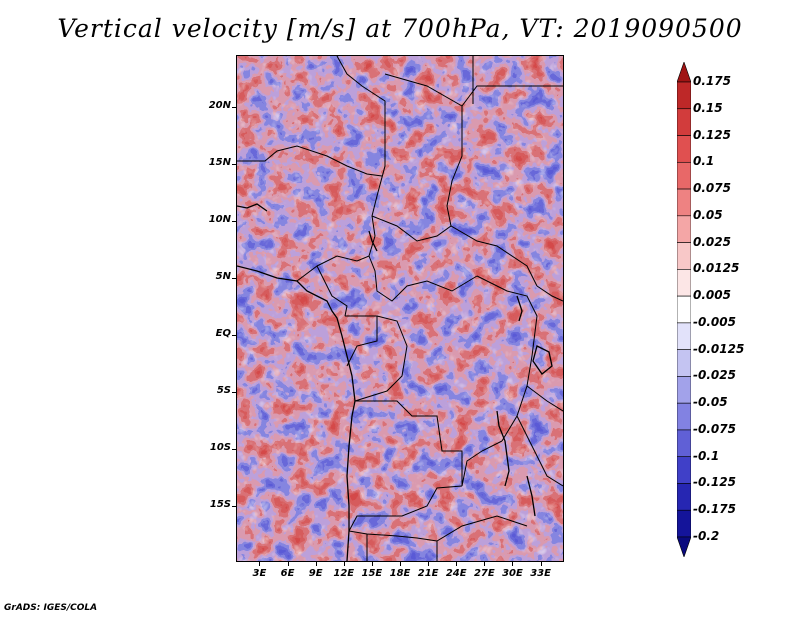 Image resolution: width=800 pixels, height=618 pixels. I want to click on colorbar-label: -0.075, so click(714, 428).